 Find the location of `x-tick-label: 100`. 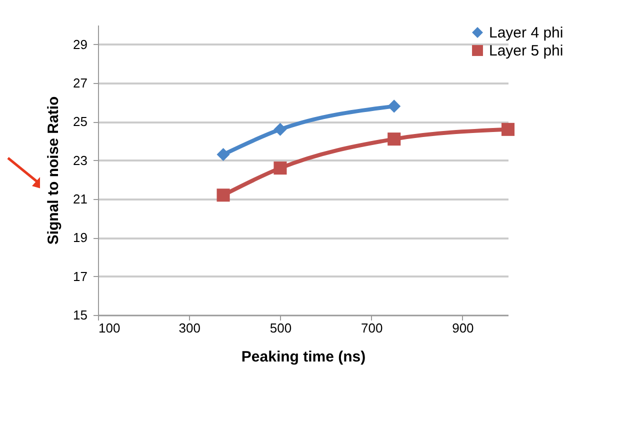

x-tick-label: 100 is located at coordinates (109, 328).